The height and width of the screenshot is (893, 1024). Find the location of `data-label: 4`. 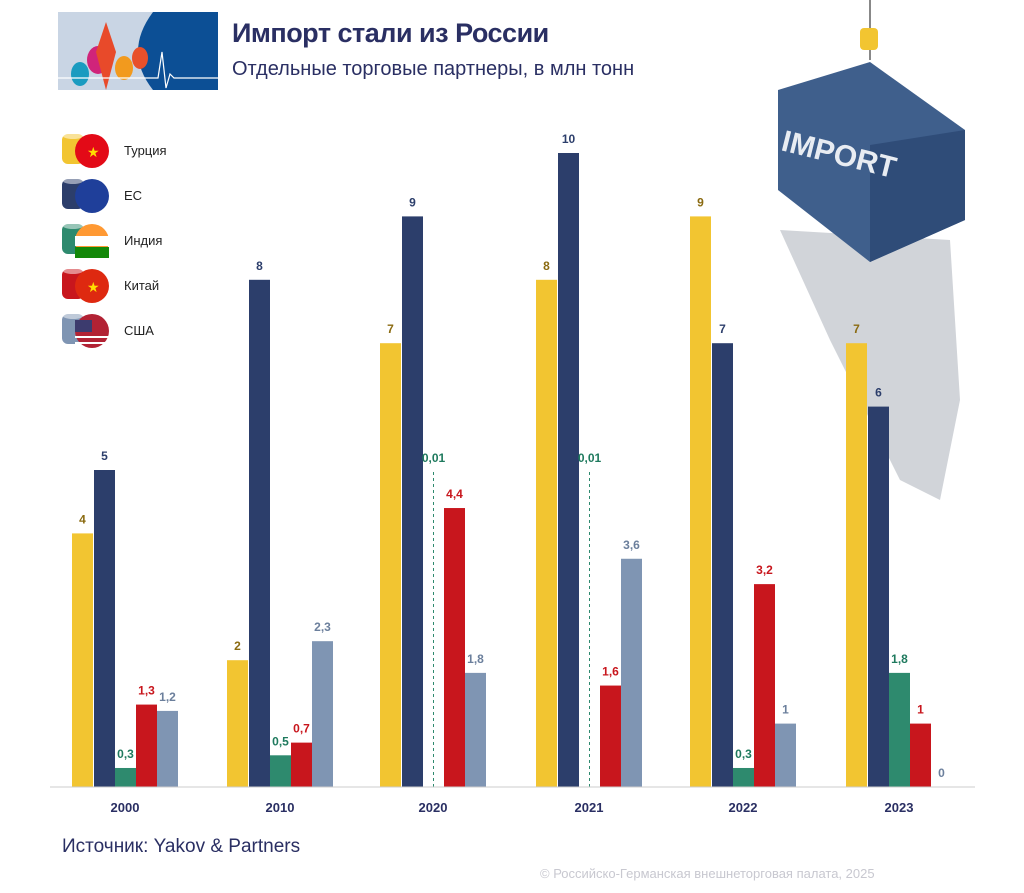

data-label: 4 is located at coordinates (82, 519).